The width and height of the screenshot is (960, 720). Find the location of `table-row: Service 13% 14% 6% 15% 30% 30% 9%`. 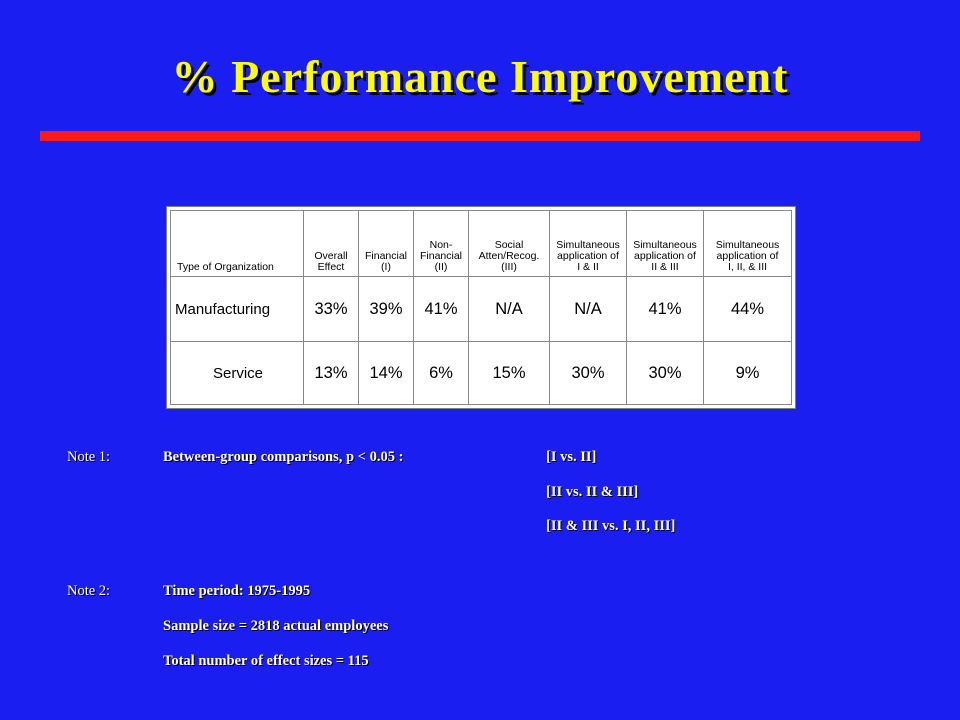

table-row: Service 13% 14% 6% 15% 30% 30% 9% is located at coordinates (481, 373).